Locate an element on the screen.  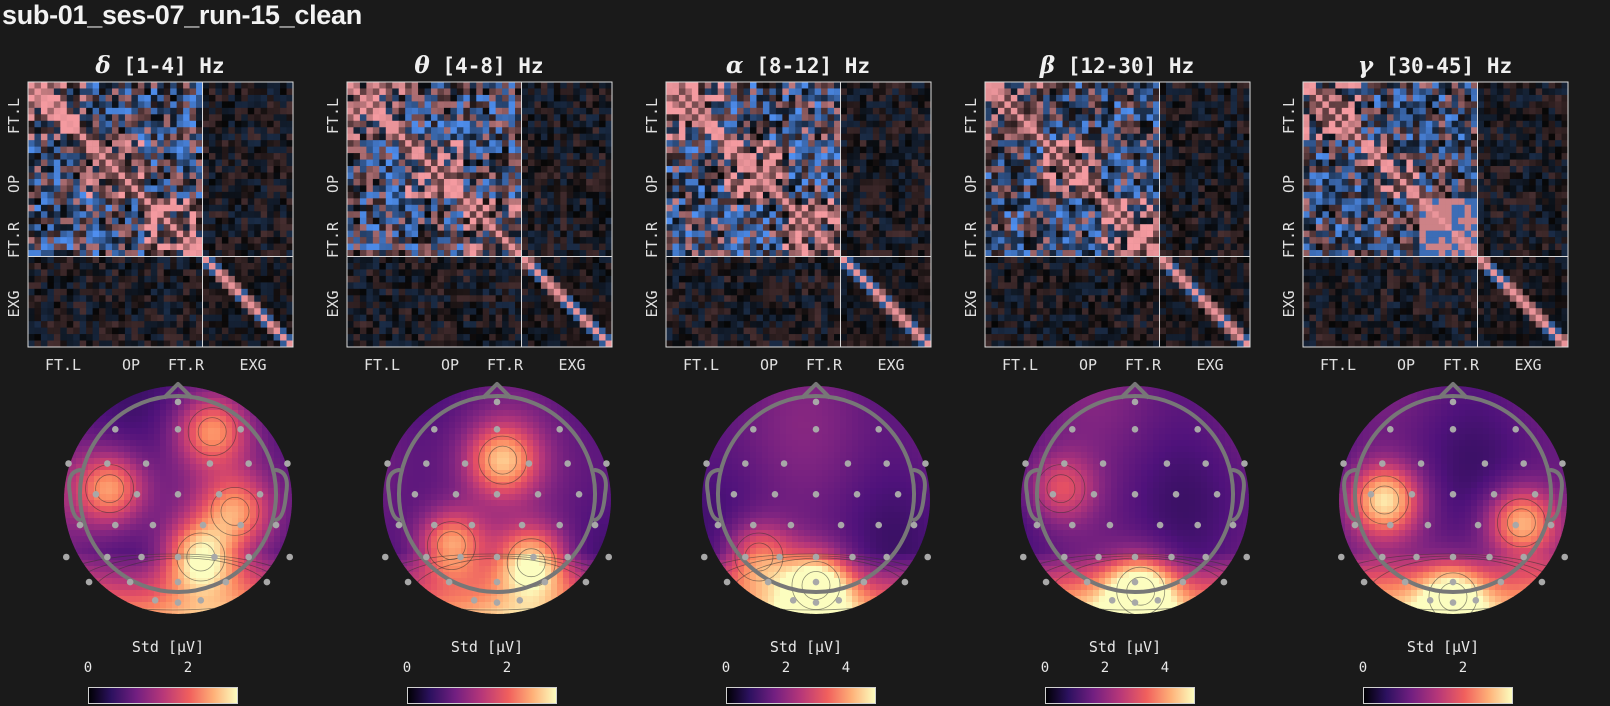
band-range: [1-4] Hz is located at coordinates (167, 66).